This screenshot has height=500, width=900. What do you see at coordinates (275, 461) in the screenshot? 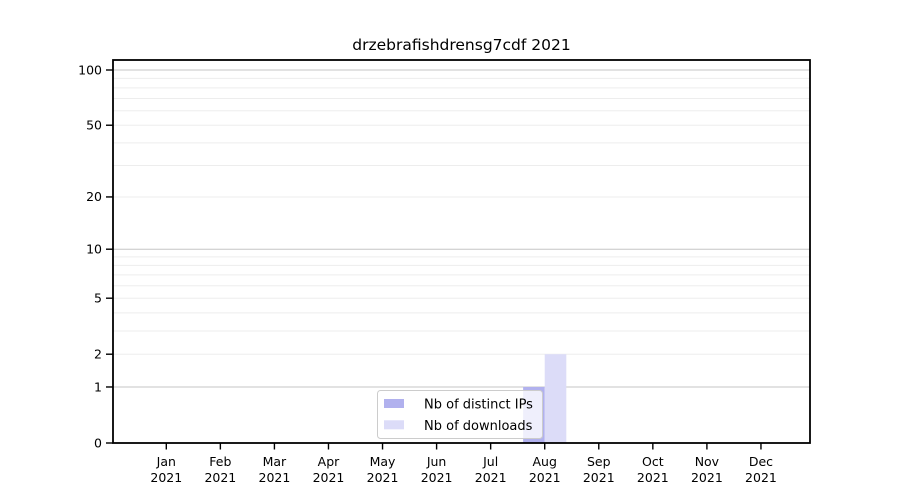
I see `x-tick-label-month-mar: Mar` at bounding box center [275, 461].